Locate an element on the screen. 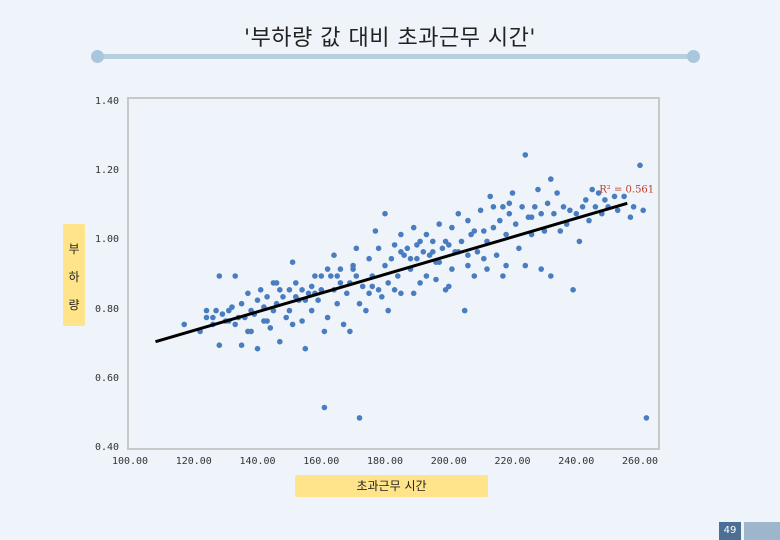  x-tick-label: 120.00 is located at coordinates (193, 461).